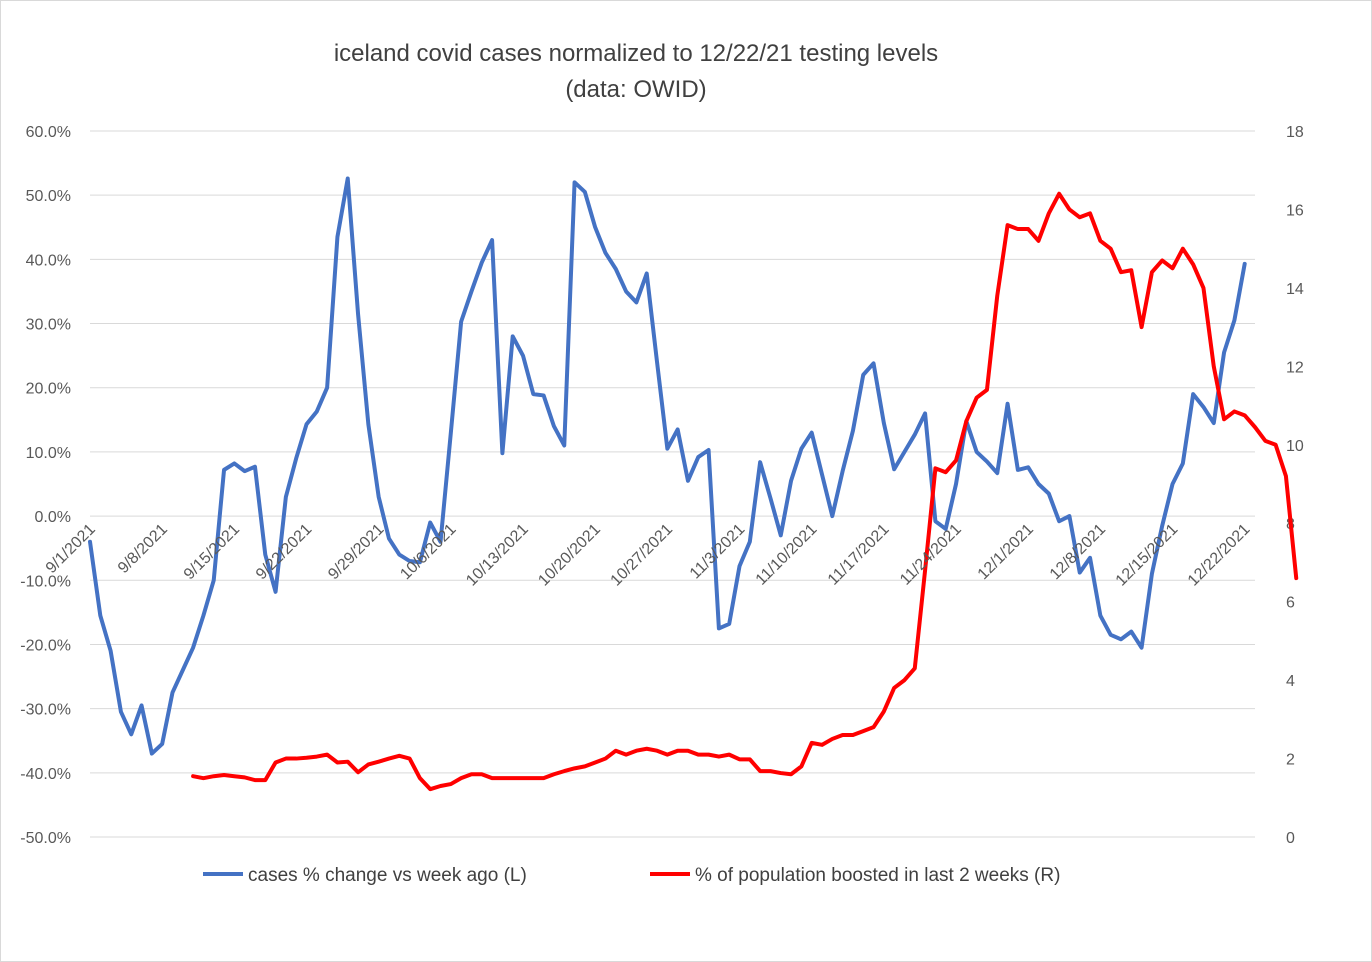 This screenshot has width=1372, height=962. I want to click on right-axis-tick-label: 2, so click(1290, 760).